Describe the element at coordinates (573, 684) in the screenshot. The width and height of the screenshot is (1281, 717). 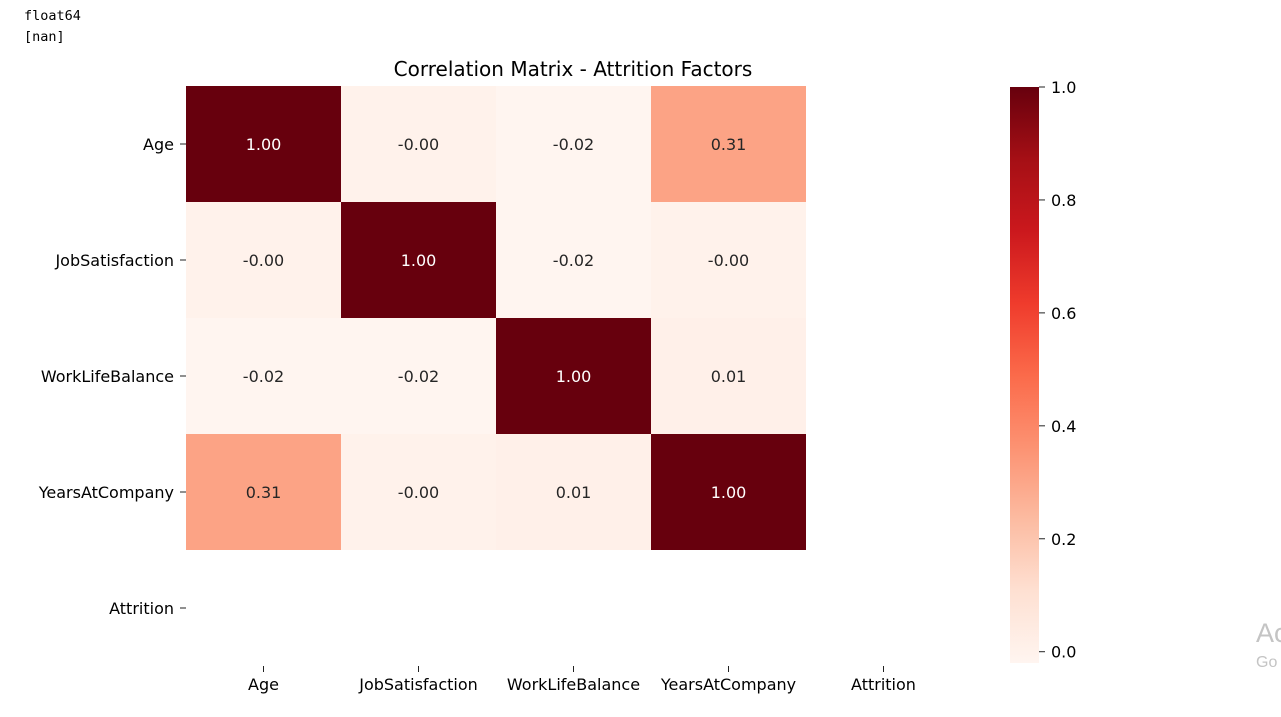
I see `x-tick-label: WorkLifeBalance` at that location.